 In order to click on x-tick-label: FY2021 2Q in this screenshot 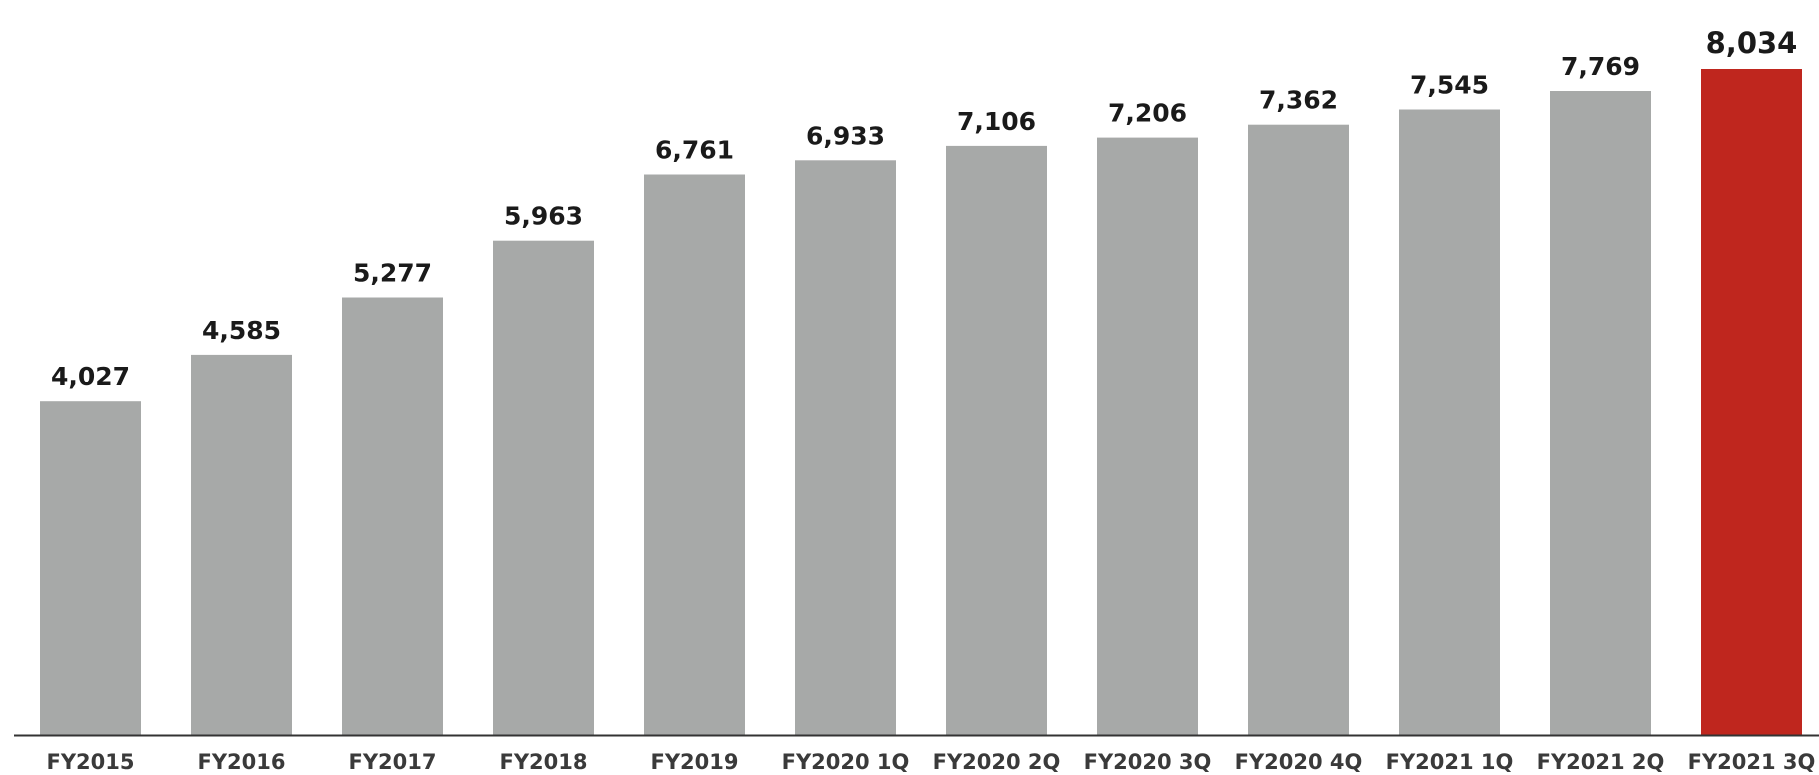, I will do `click(1601, 762)`.